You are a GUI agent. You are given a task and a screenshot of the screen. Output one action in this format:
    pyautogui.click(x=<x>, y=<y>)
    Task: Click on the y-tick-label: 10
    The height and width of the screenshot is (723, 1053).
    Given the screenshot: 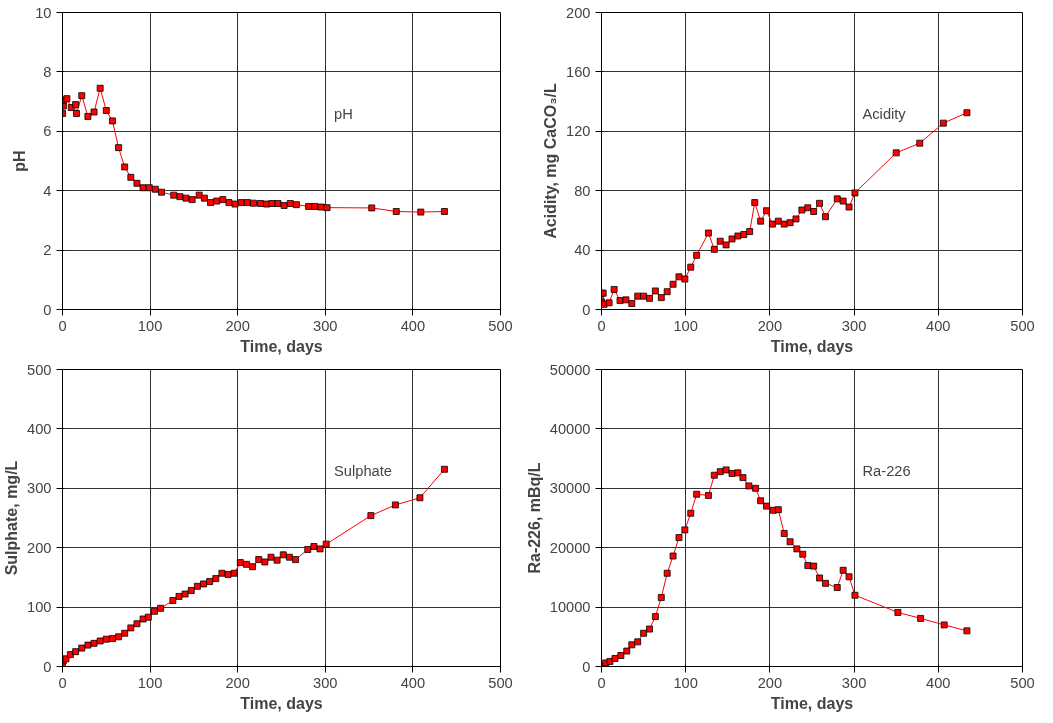 What is the action you would take?
    pyautogui.click(x=43, y=12)
    